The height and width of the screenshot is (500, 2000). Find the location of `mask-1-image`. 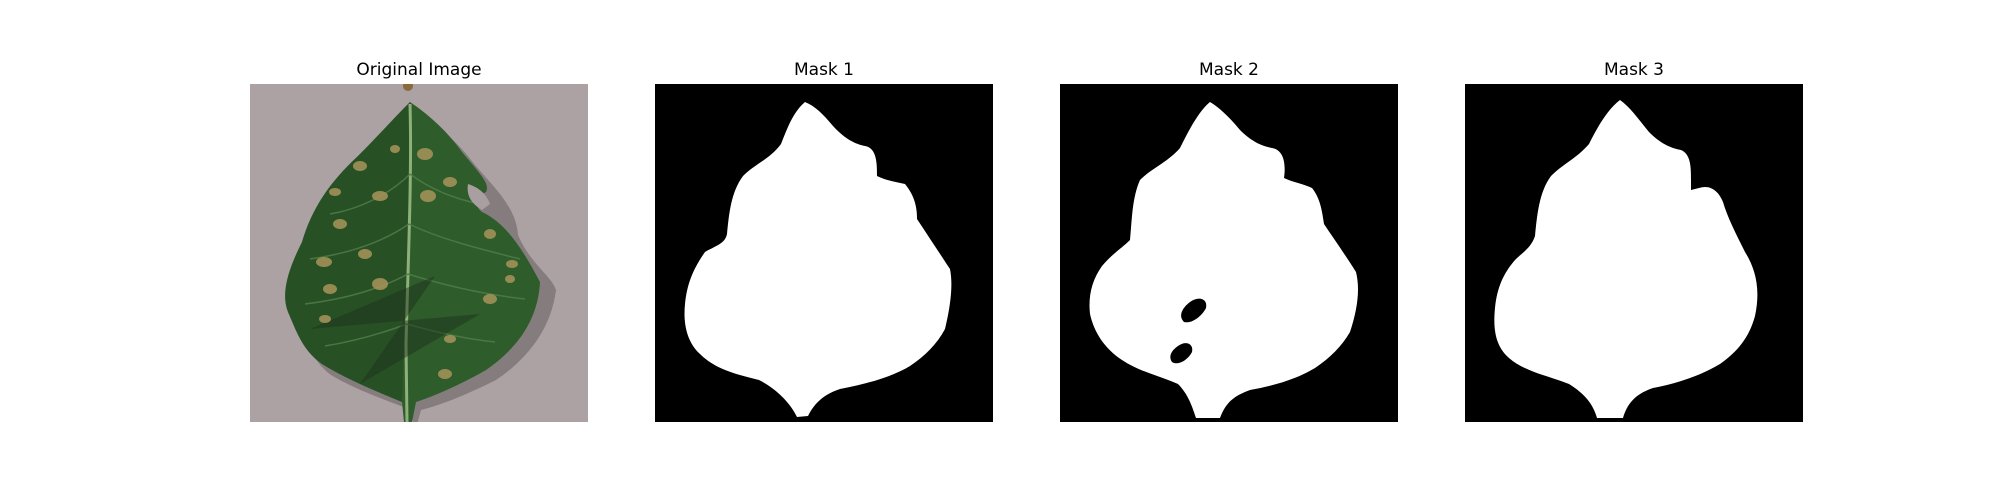

mask-1-image is located at coordinates (824, 253).